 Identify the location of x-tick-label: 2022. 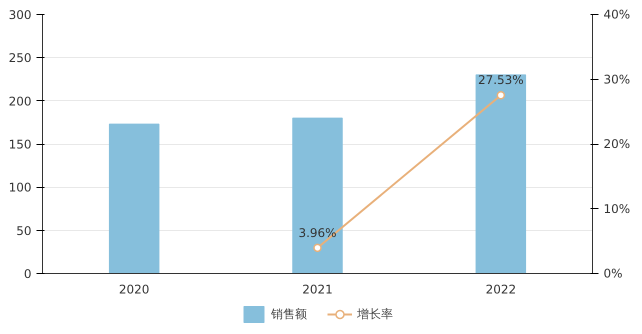
(501, 289).